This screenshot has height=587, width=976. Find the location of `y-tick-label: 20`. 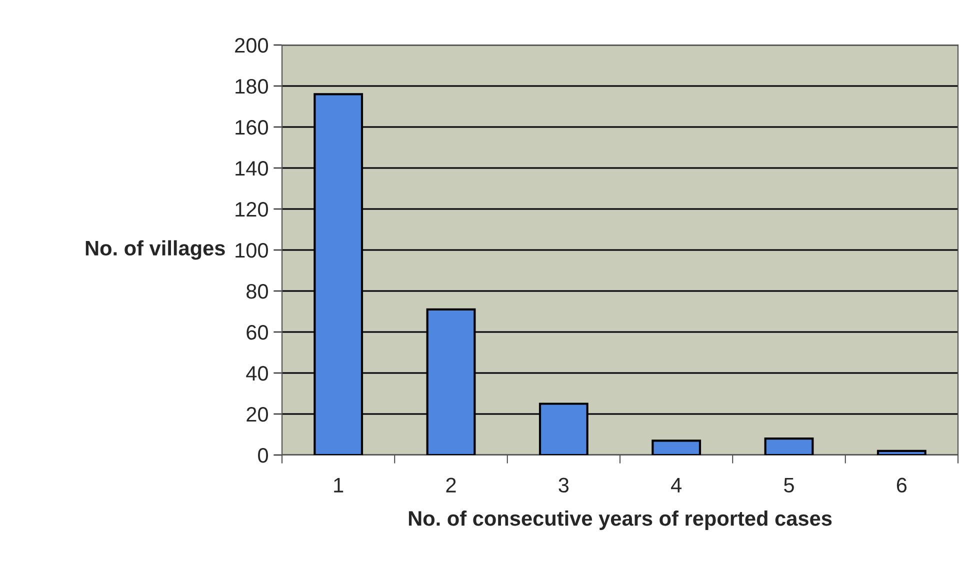

y-tick-label: 20 is located at coordinates (257, 414).